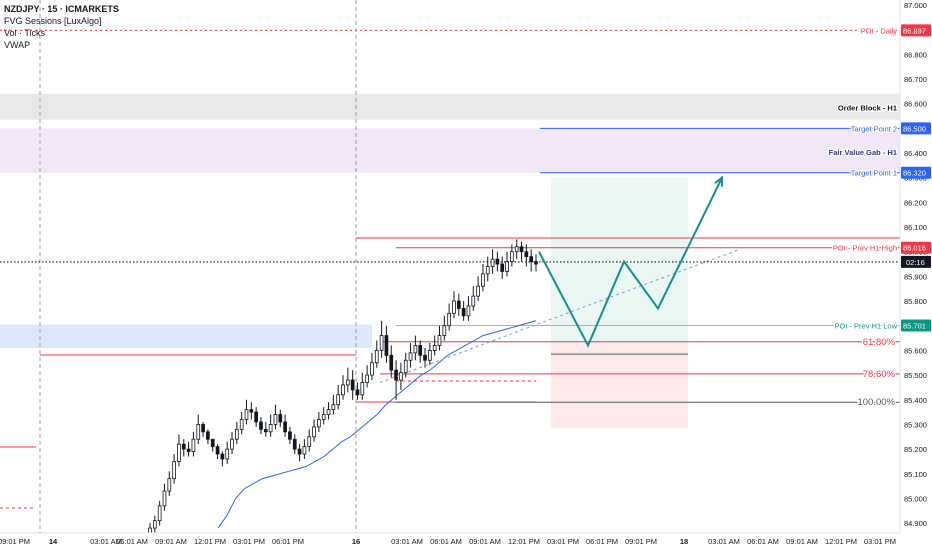  What do you see at coordinates (863, 152) in the screenshot?
I see `level-label: Fair Value Gab - H1` at bounding box center [863, 152].